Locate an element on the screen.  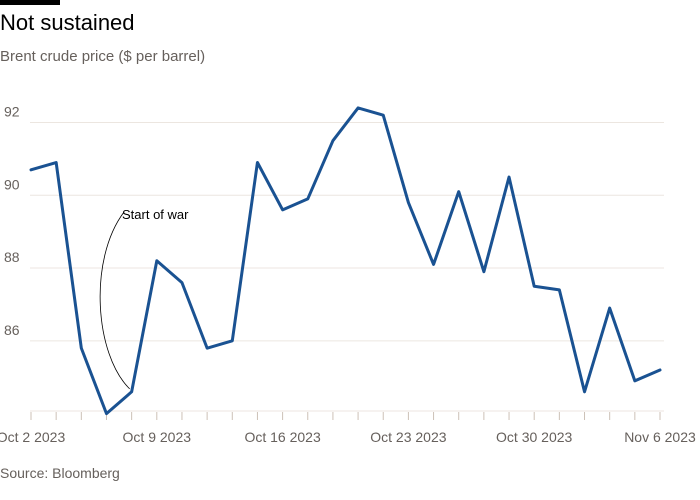
x-tick-label: Oct 9 2023 is located at coordinates (157, 437).